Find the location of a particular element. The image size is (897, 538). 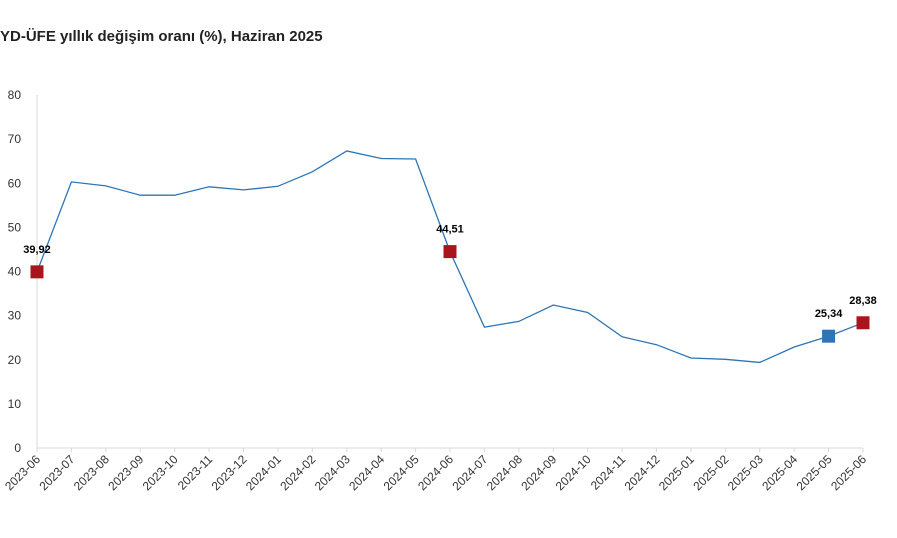

y-tick-label: 60 is located at coordinates (15, 183).